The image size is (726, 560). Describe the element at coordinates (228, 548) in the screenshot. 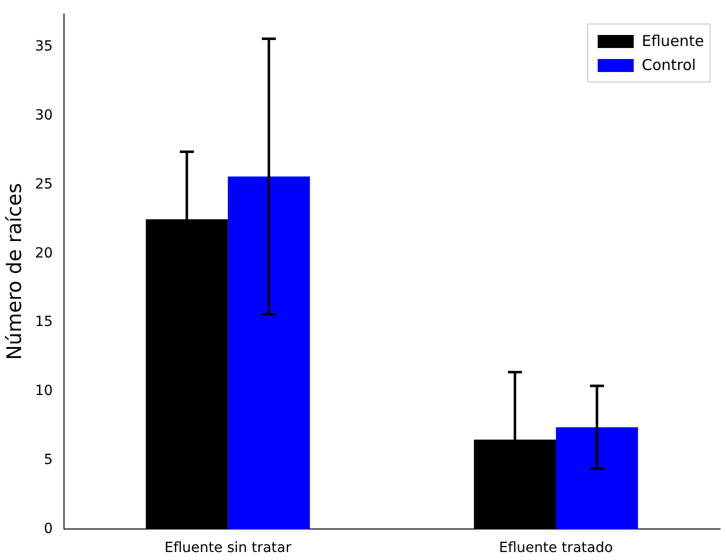

I see `x-tick-label: Efluente sin tratar` at that location.